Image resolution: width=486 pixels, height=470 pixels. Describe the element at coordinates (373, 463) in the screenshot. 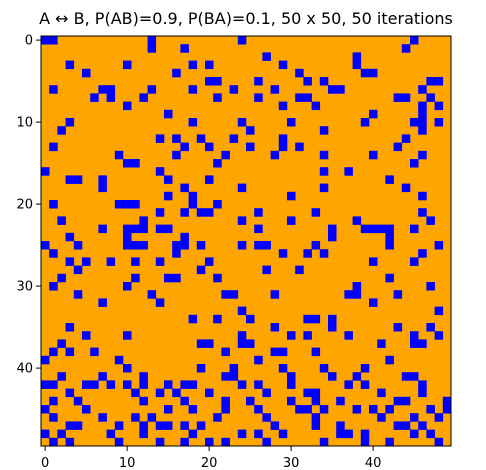

I see `x-tick-label: 40` at that location.